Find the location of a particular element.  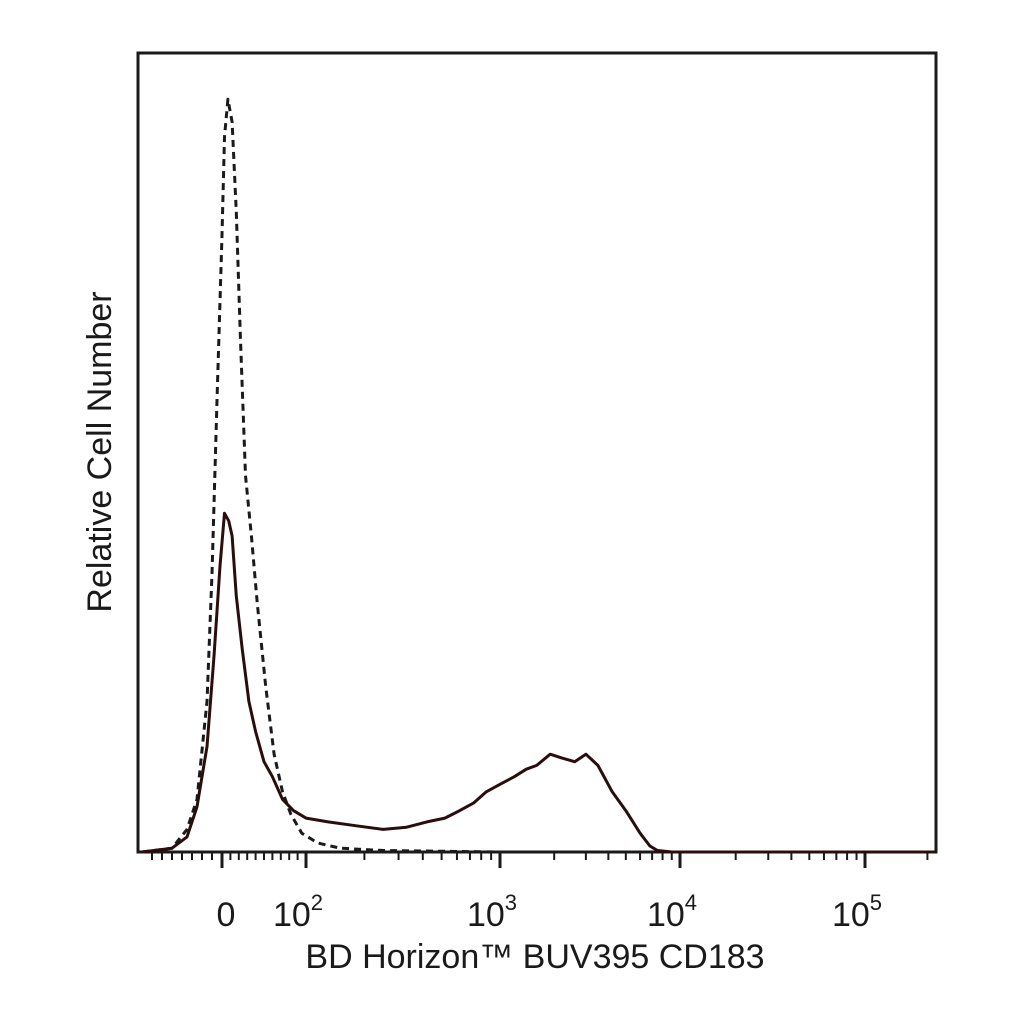

x-tick-label: 10⁴ is located at coordinates (672, 912).